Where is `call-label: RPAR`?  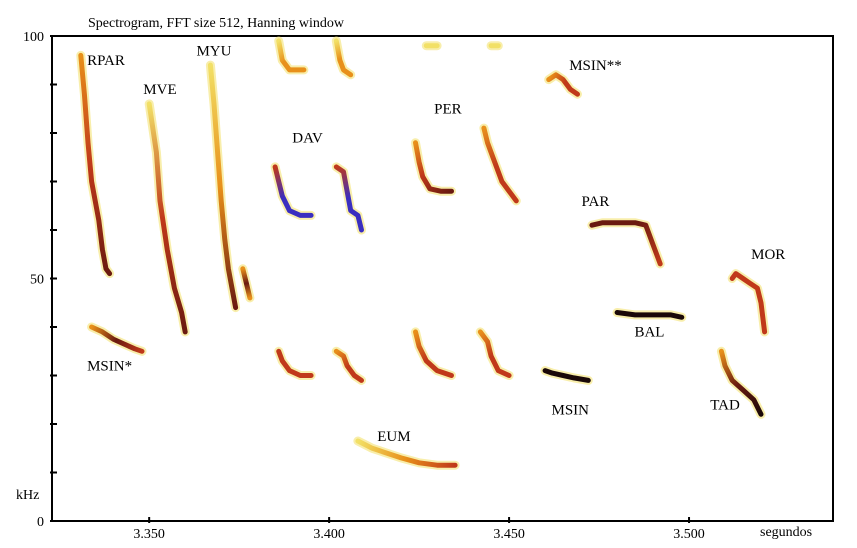 call-label: RPAR is located at coordinates (106, 61).